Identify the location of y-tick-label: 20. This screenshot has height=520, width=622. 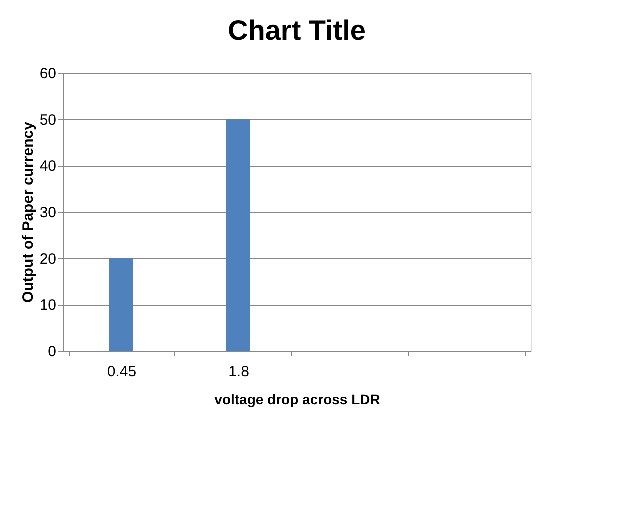
(48, 259).